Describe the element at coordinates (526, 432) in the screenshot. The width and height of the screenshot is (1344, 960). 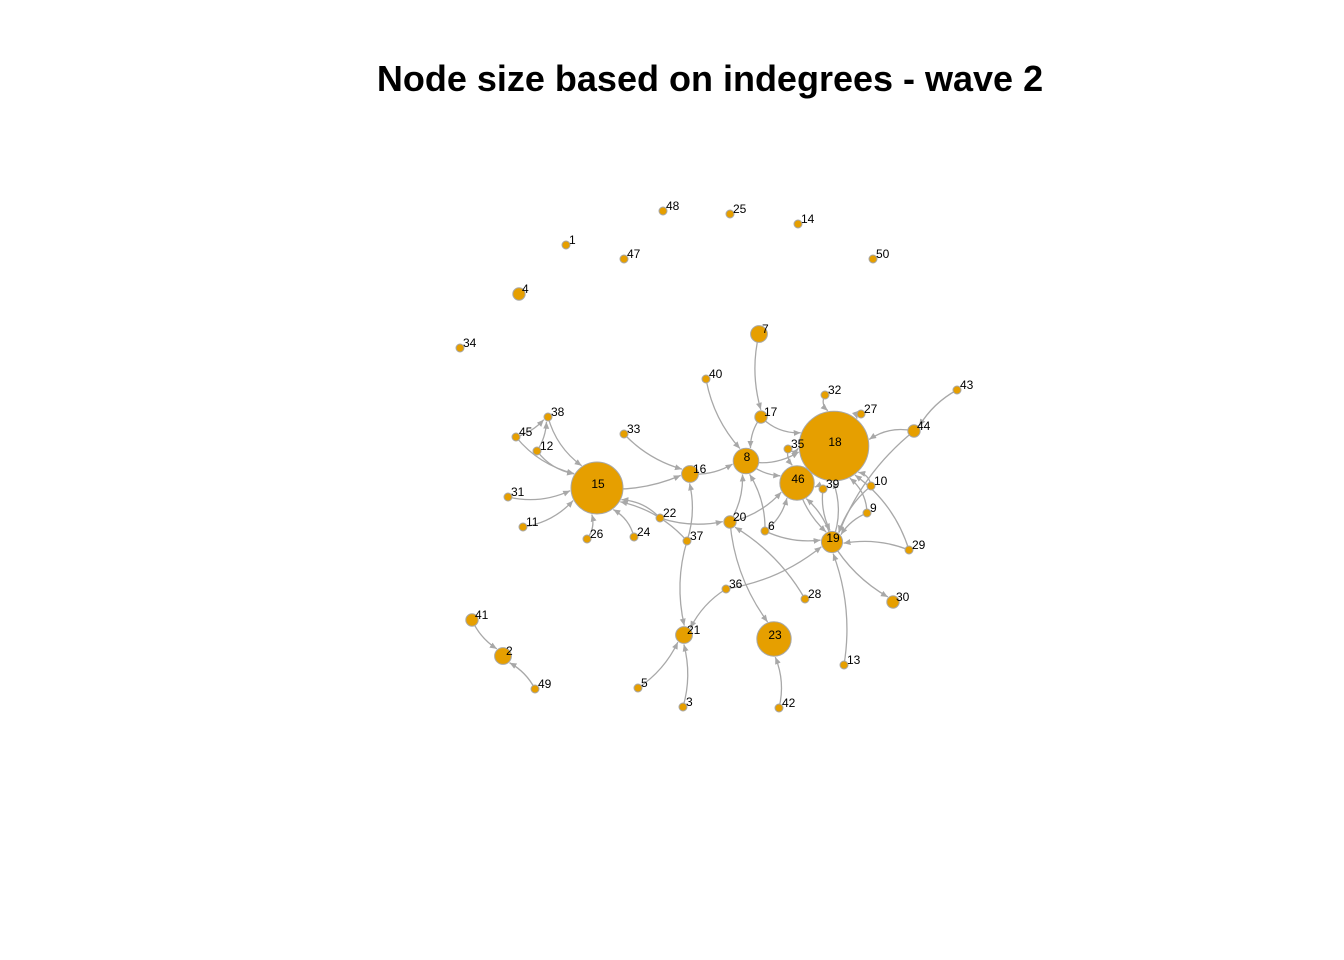
I see `node-label-45: 45` at that location.